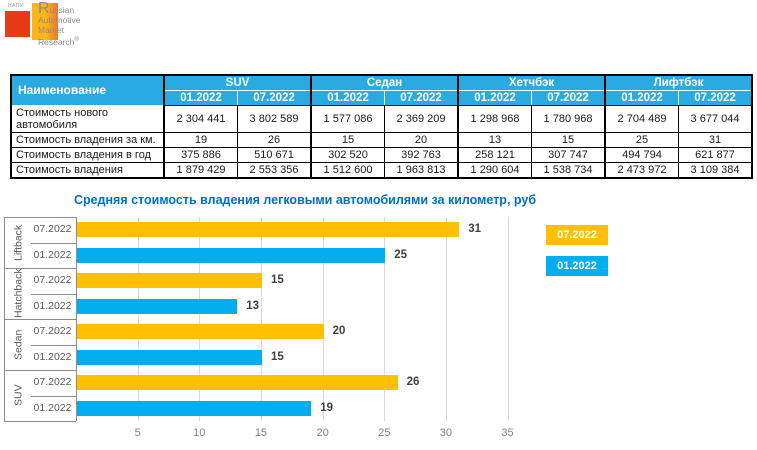 This screenshot has height=450, width=757. What do you see at coordinates (274, 169) in the screenshot?
I see `table-cell: 2 553 356` at bounding box center [274, 169].